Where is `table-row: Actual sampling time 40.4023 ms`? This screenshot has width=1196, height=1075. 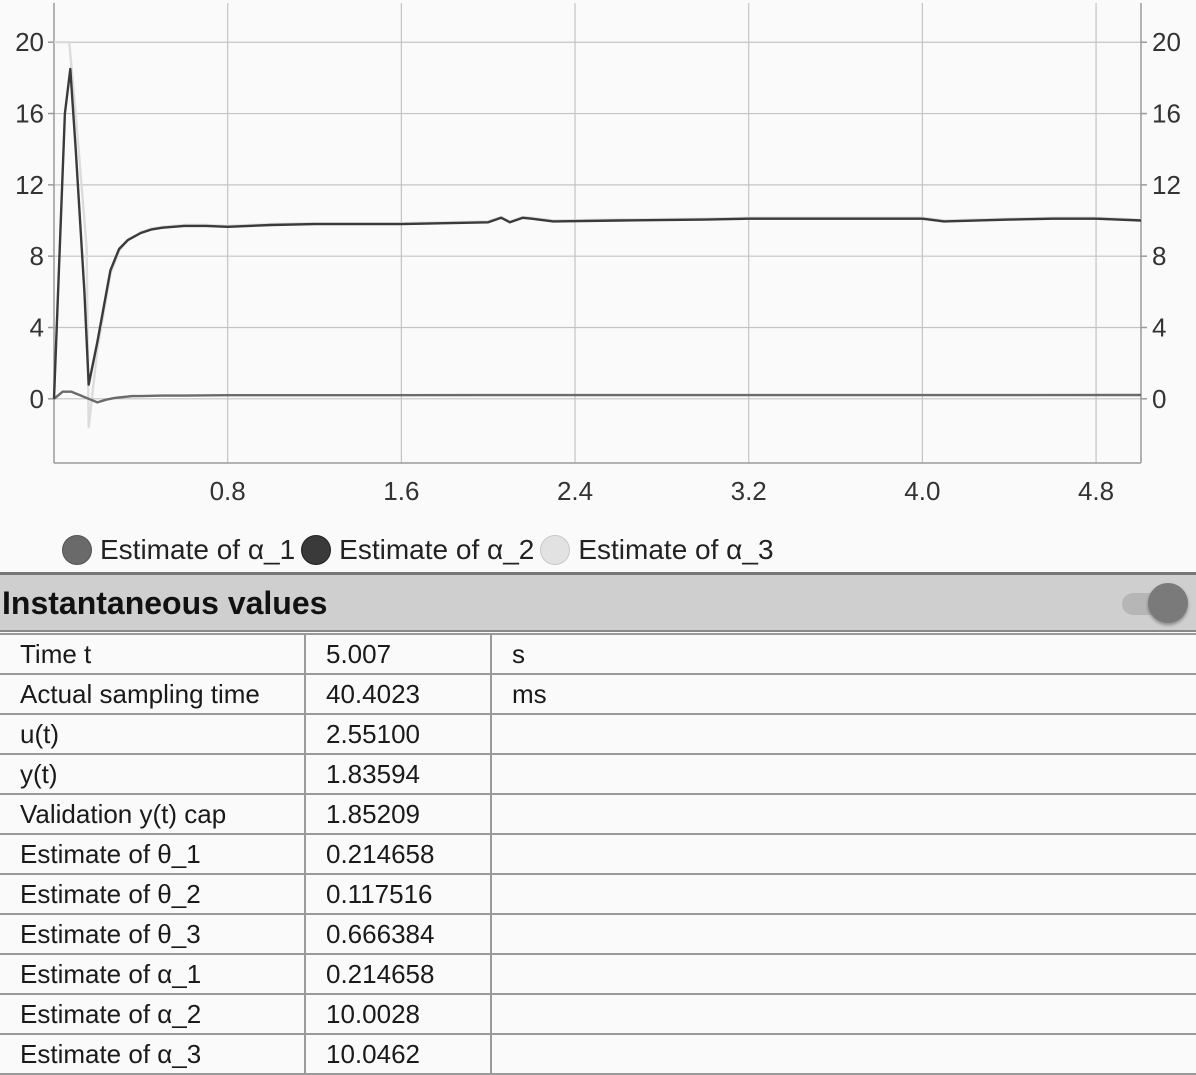
table-row: Actual sampling time 40.4023 ms is located at coordinates (598, 694).